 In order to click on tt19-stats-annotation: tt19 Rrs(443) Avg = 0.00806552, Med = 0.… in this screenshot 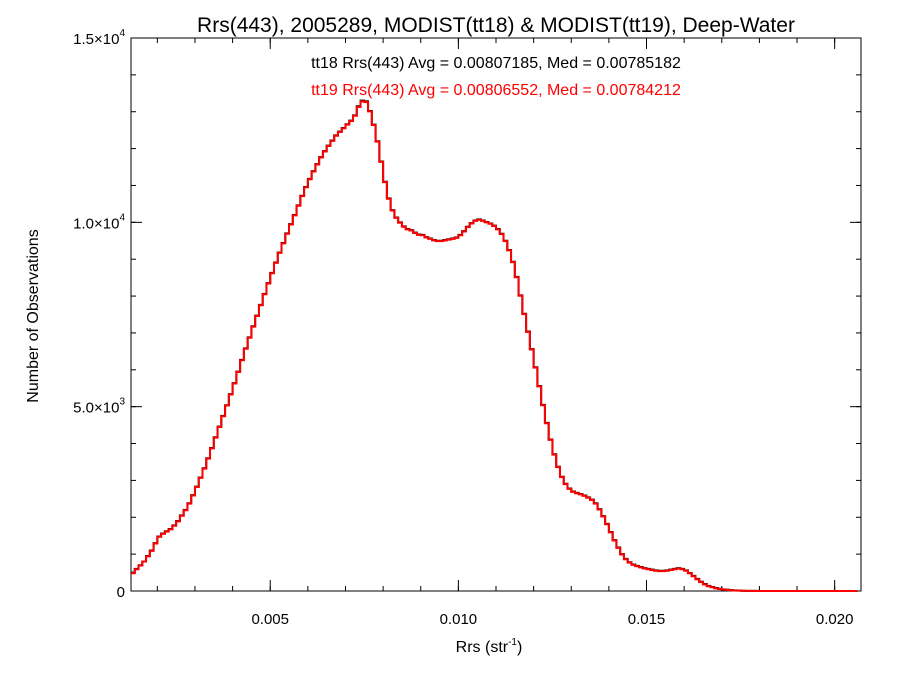, I will do `click(496, 90)`.